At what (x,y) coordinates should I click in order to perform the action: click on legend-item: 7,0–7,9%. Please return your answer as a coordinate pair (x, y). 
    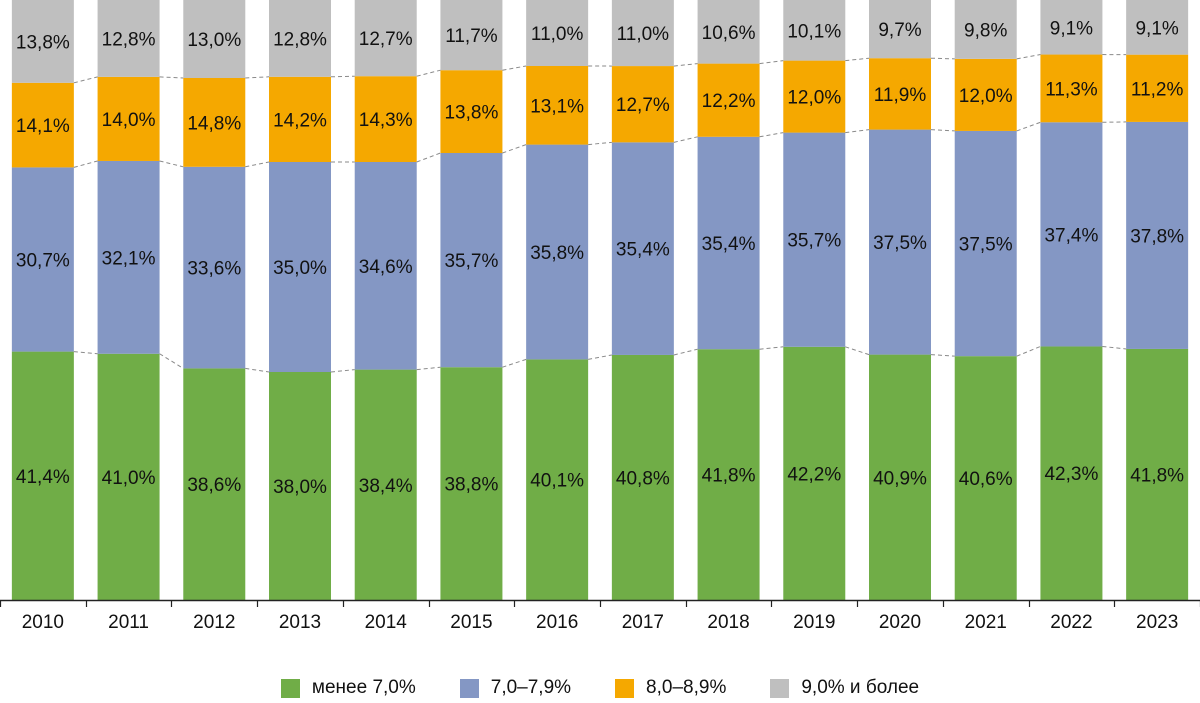
    Looking at the image, I should click on (515, 688).